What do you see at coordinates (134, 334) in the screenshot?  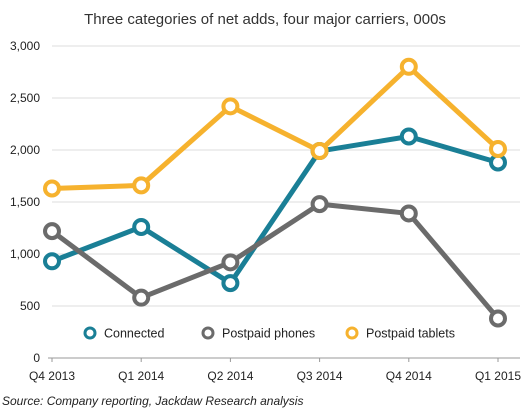 I see `legend-label: Connected` at bounding box center [134, 334].